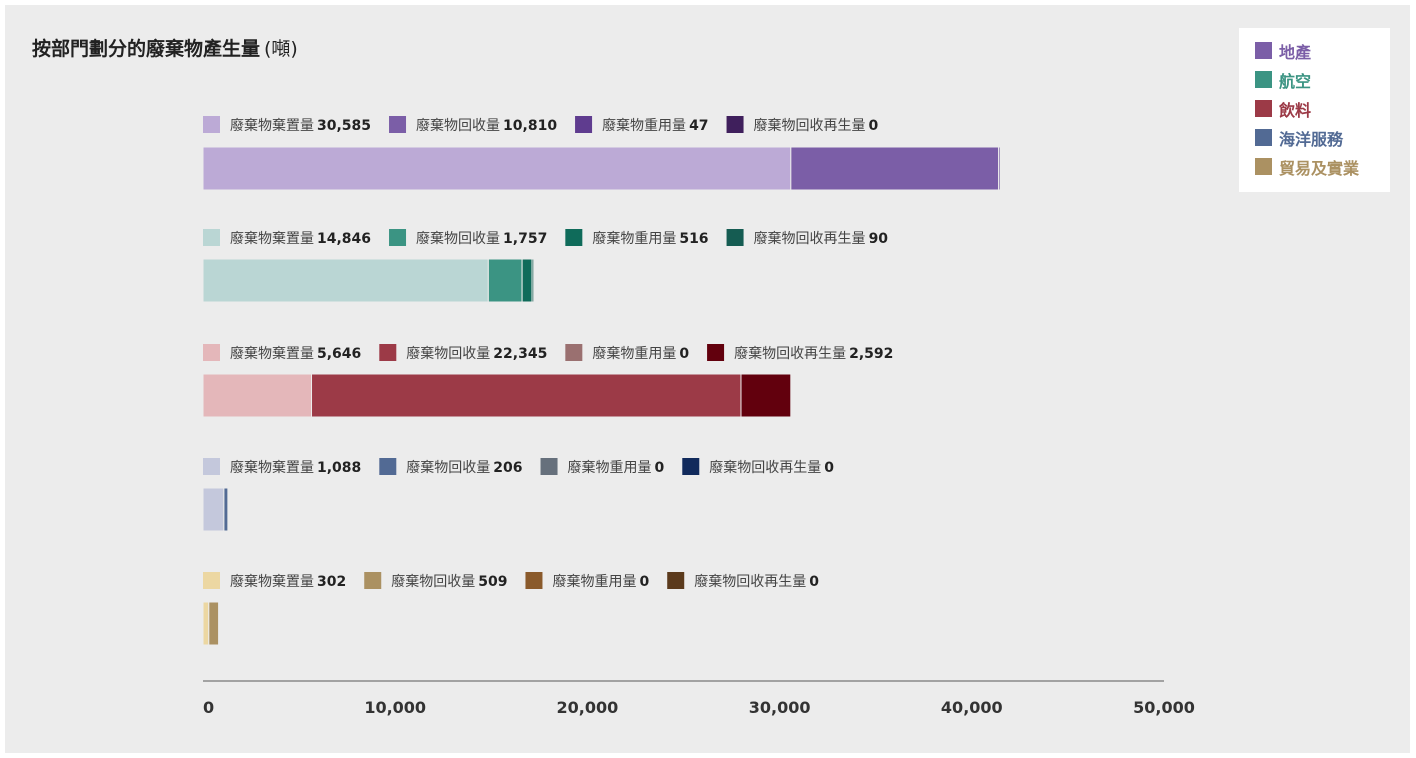 Image resolution: width=1416 pixels, height=758 pixels. Describe the element at coordinates (693, 239) in the screenshot. I see `series-value: 516` at that location.